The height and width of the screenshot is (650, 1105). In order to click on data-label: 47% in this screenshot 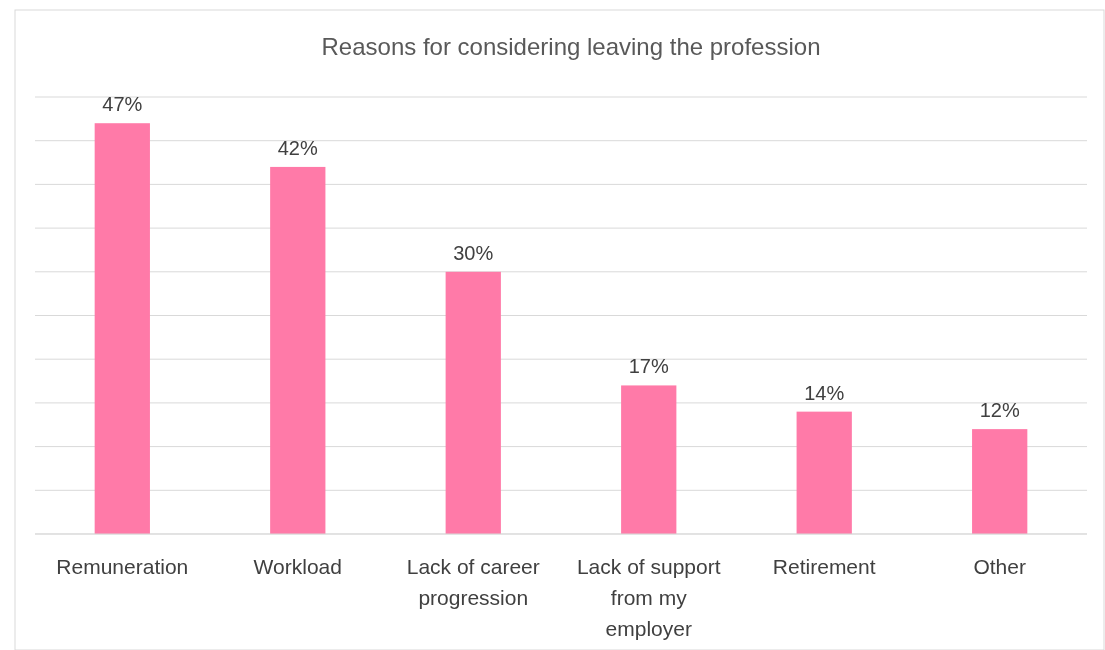, I will do `click(122, 104)`.